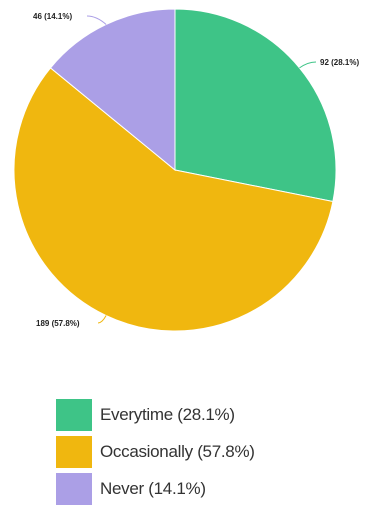 This screenshot has width=365, height=512. I want to click on data-label-never: 46 (14.1%), so click(52, 16).